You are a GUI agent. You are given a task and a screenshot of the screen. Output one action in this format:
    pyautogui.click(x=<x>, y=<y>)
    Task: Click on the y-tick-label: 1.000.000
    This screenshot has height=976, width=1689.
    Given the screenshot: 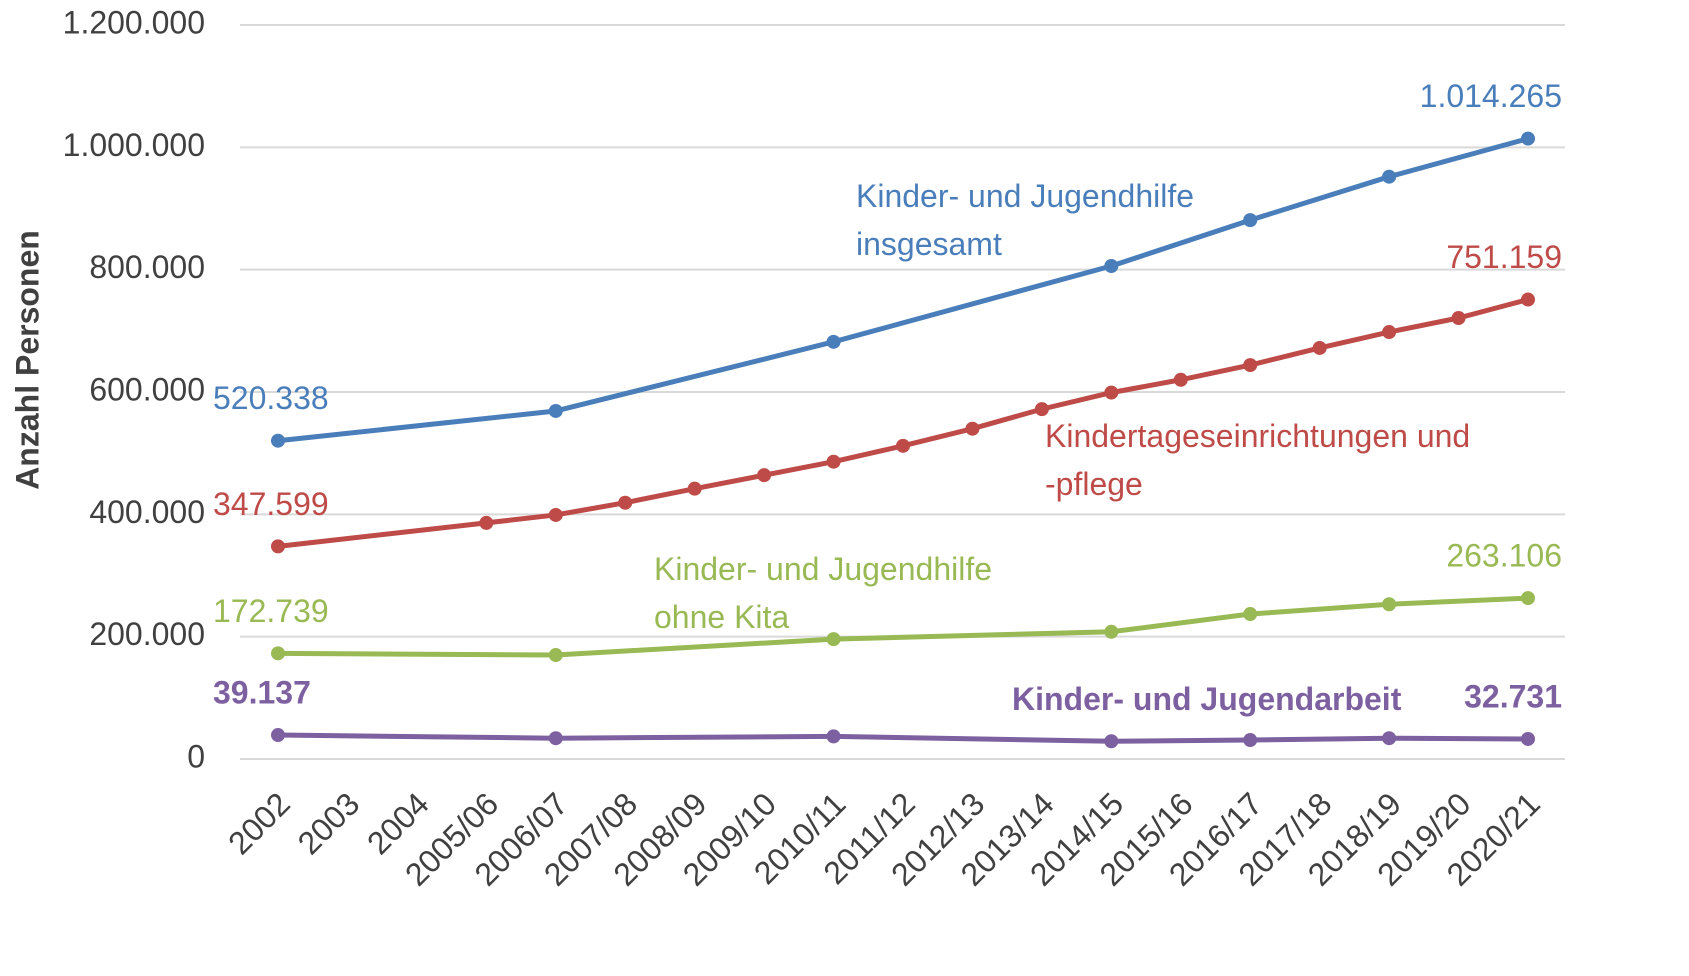 What is the action you would take?
    pyautogui.click(x=134, y=145)
    